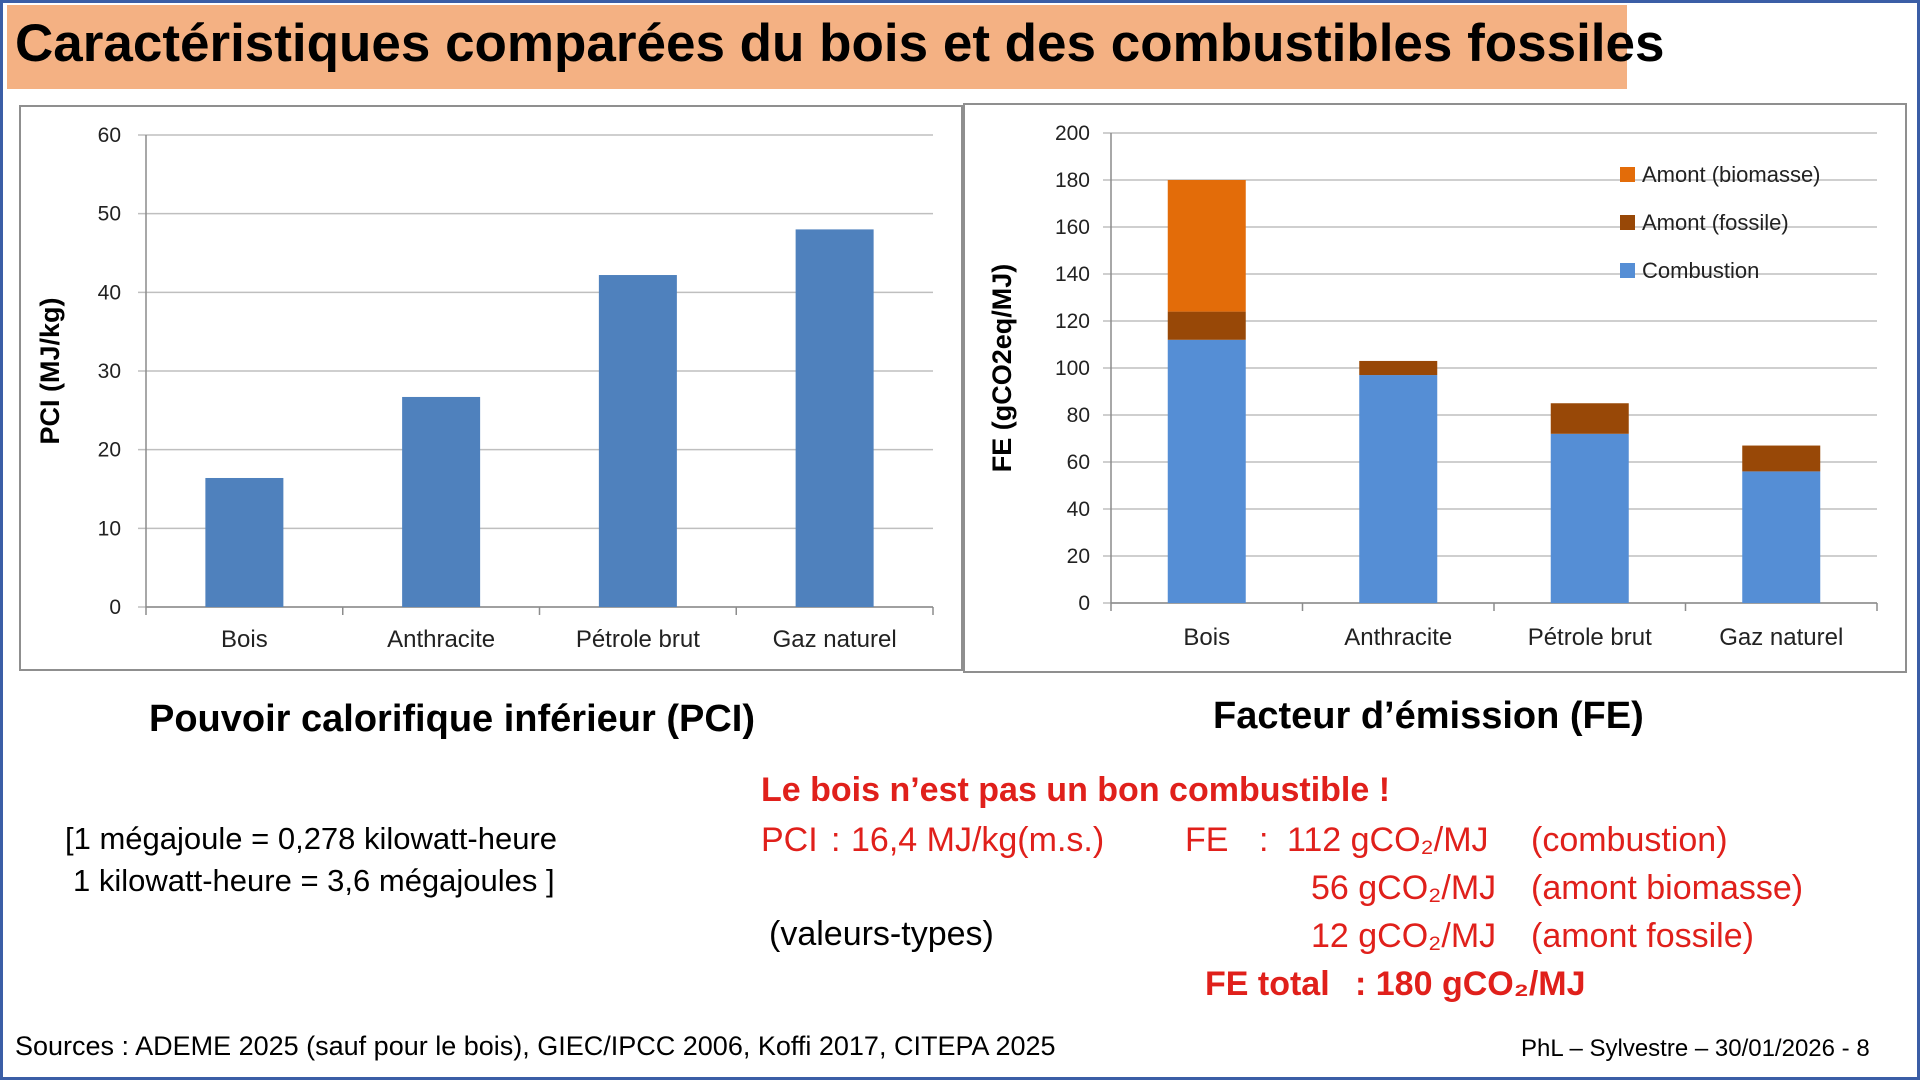 Image resolution: width=1920 pixels, height=1080 pixels. I want to click on y-tick-label: 50, so click(109, 214).